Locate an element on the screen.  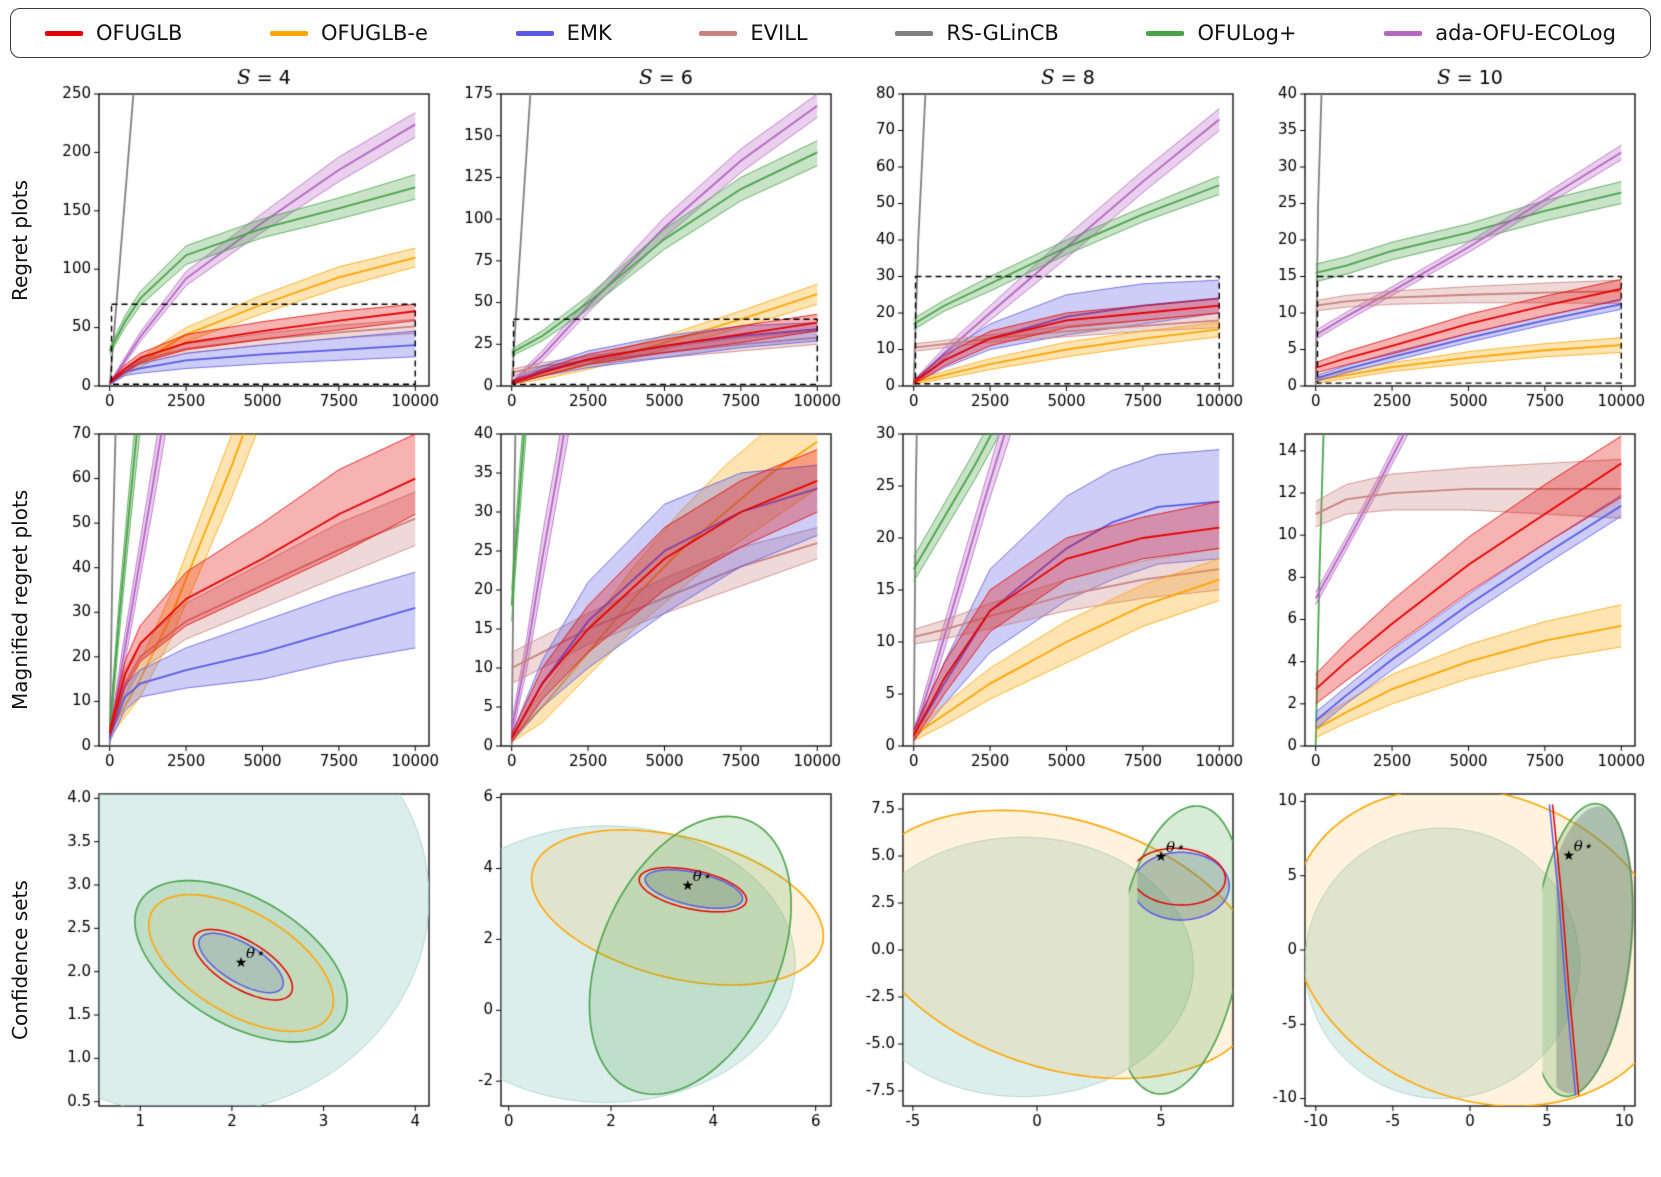
regret-plot-s6 is located at coordinates (643, 240).